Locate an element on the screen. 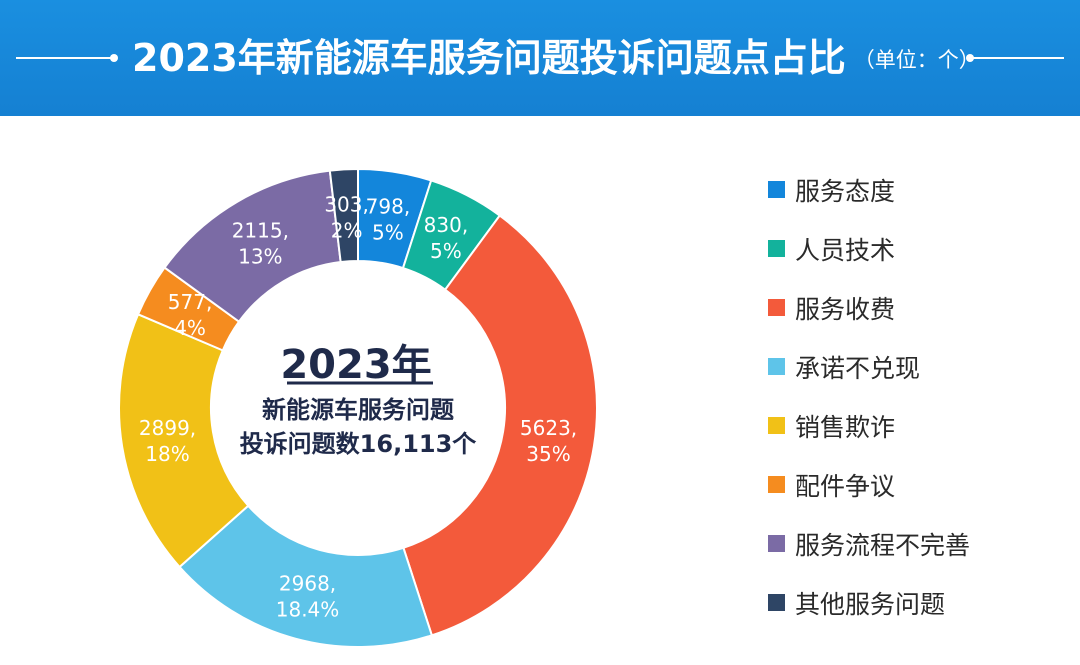 The image size is (1080, 665). chart-legend: 服务态度人员技术服务收费承诺不兑现销售欺诈配件争议服务流程不完善 其他服务问题 is located at coordinates (869, 415).